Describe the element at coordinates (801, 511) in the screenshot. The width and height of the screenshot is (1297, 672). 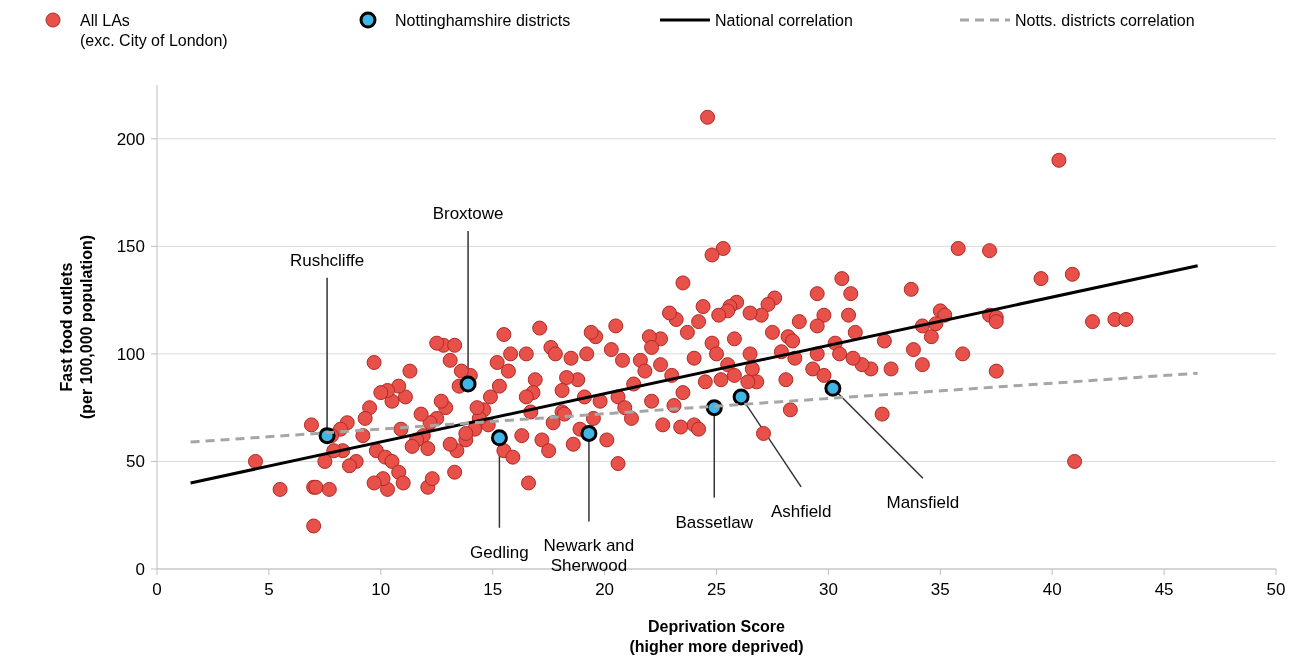
I see `annotation: Ashfield` at that location.